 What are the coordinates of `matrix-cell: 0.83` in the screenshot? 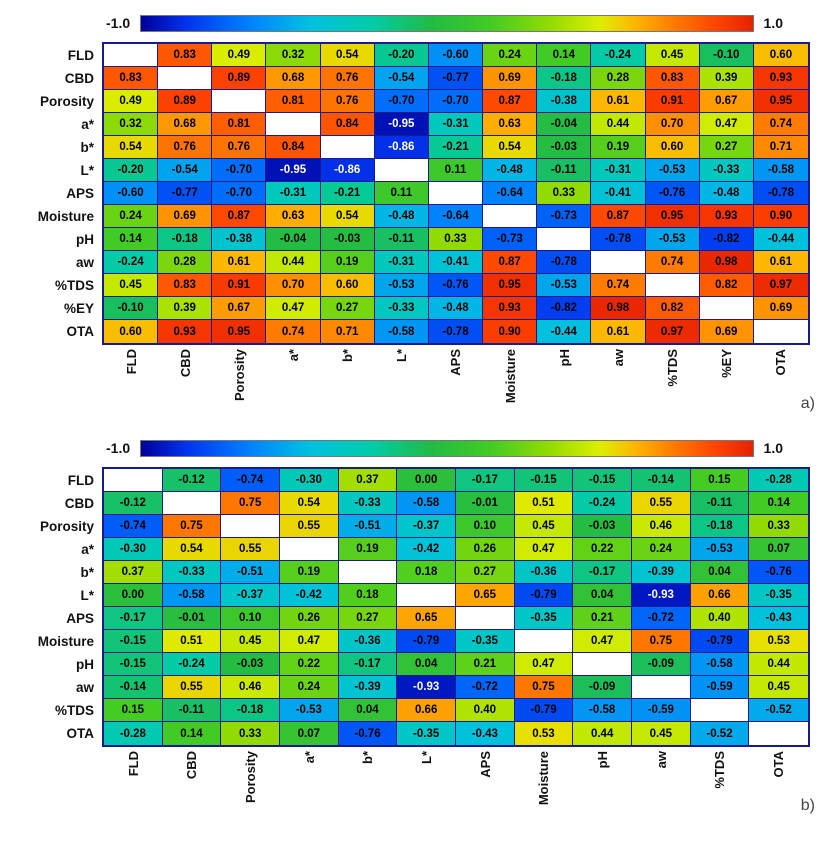 It's located at (131, 78).